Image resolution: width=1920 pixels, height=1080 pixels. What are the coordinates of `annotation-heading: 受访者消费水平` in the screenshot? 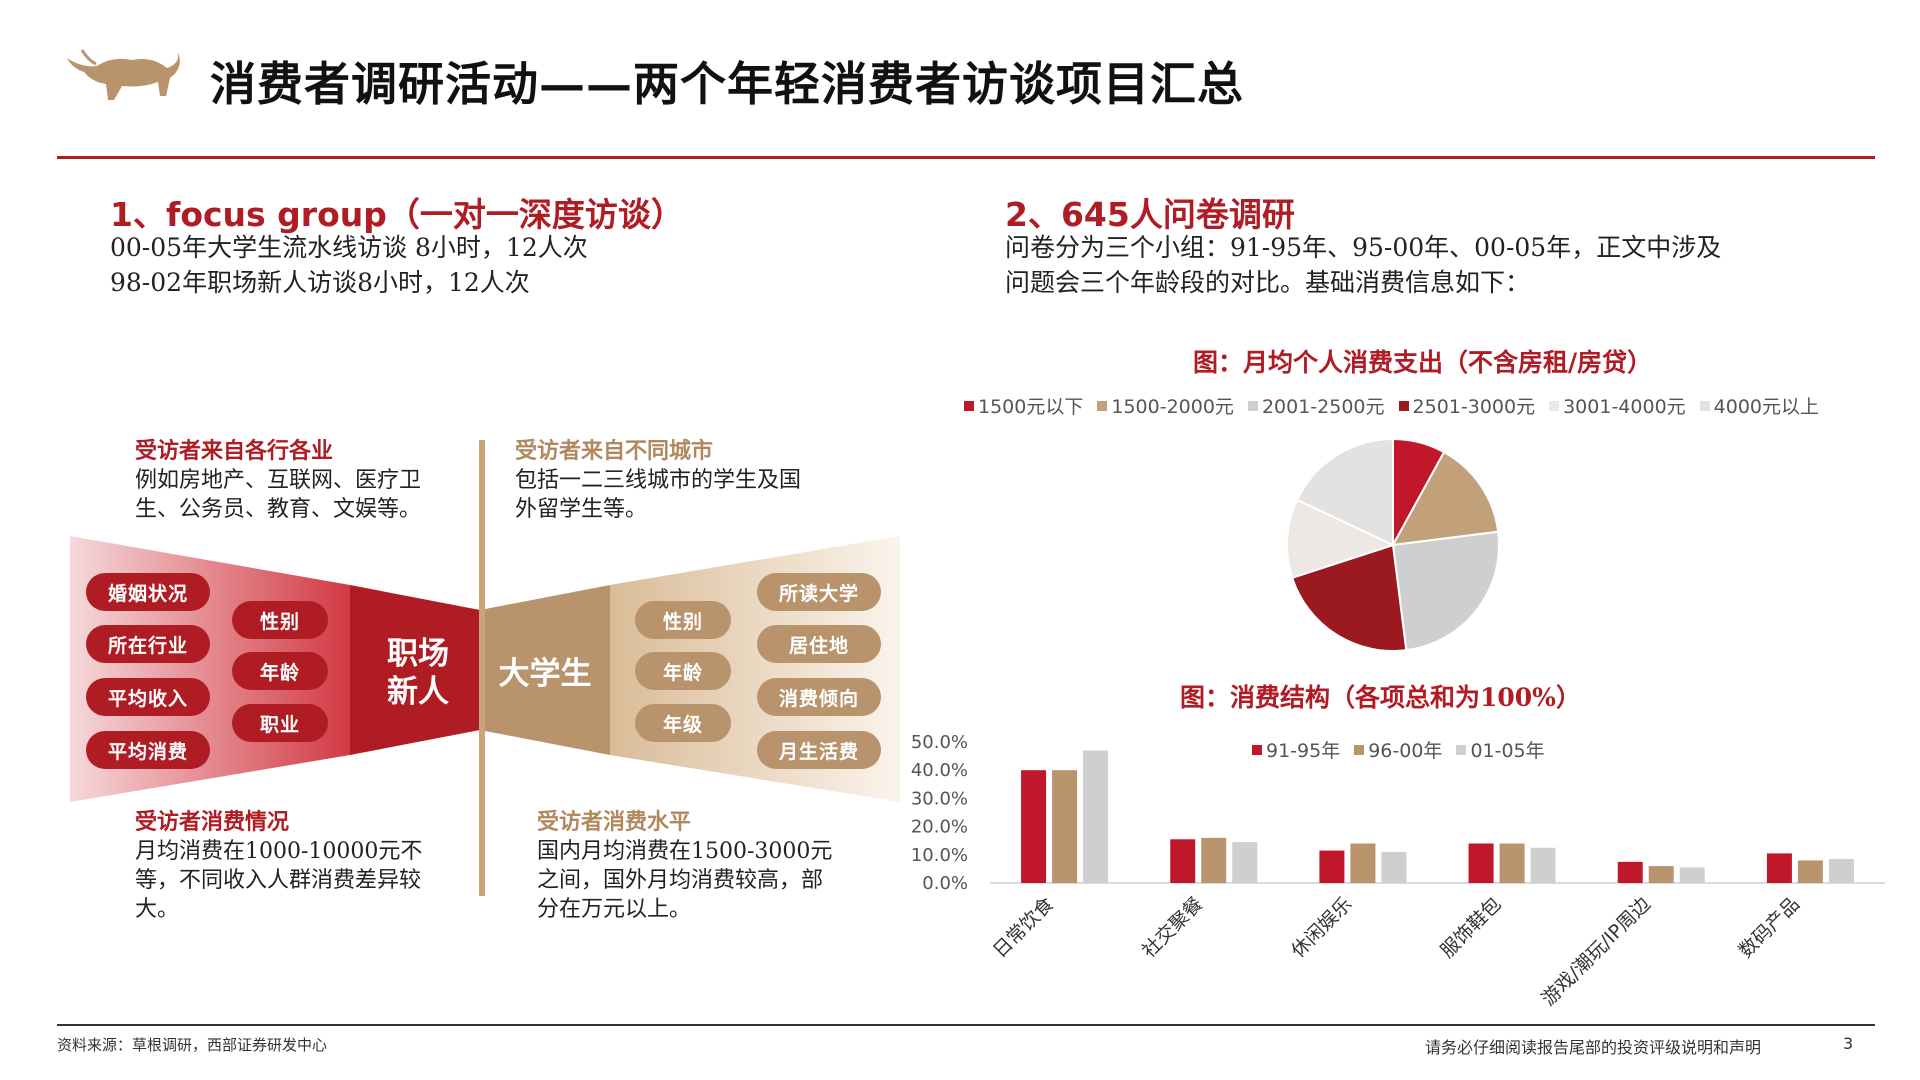 It's located at (614, 822).